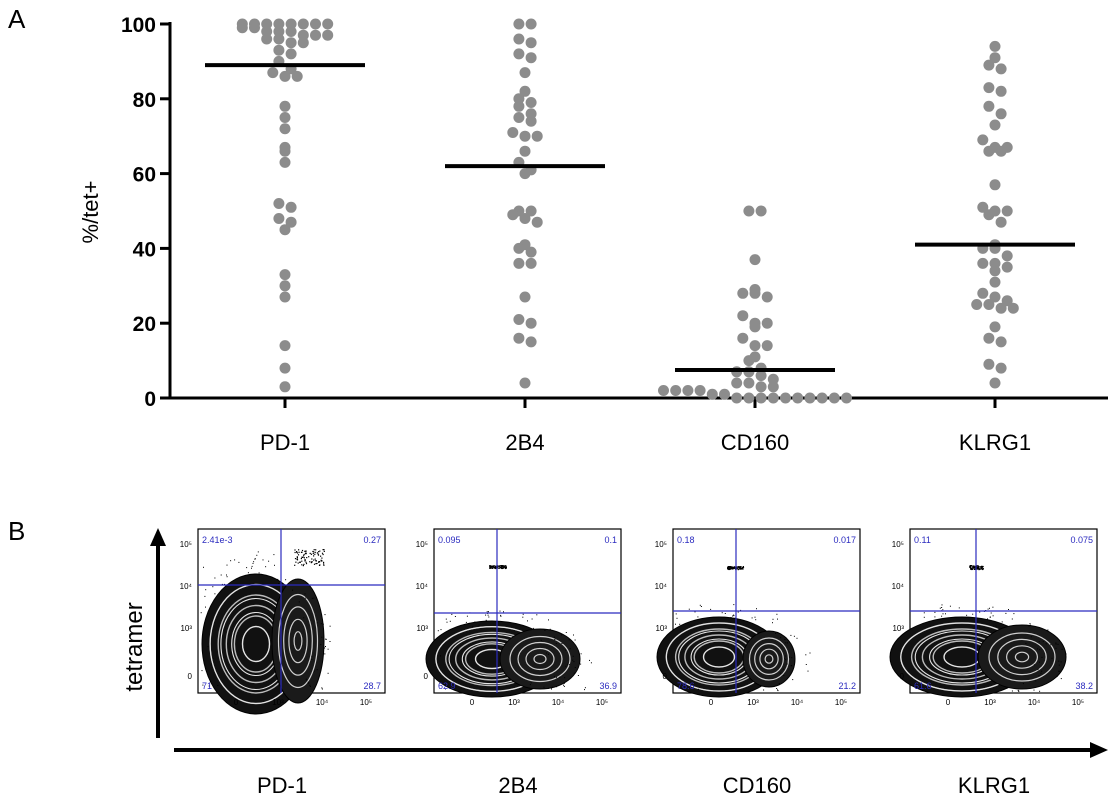 Image resolution: width=1114 pixels, height=800 pixels. I want to click on contour-population, so click(503, 659).